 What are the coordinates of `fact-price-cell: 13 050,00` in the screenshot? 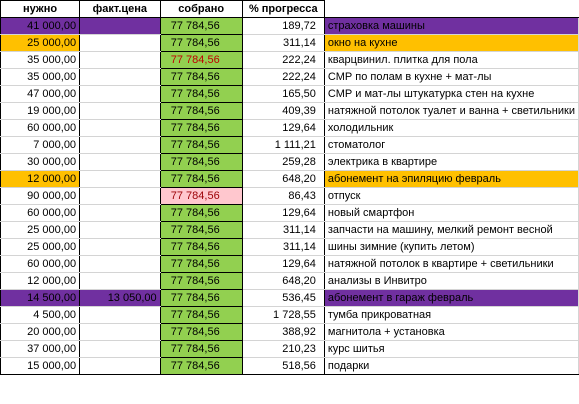 It's located at (120, 298).